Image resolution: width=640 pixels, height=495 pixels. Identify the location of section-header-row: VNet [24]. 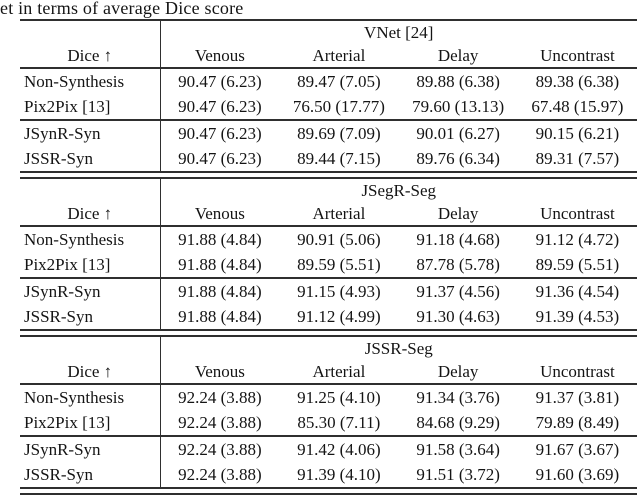
(328, 32).